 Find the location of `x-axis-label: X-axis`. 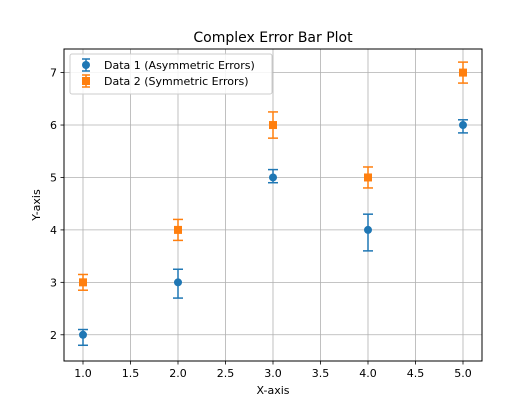

x-axis-label: X-axis is located at coordinates (273, 390).